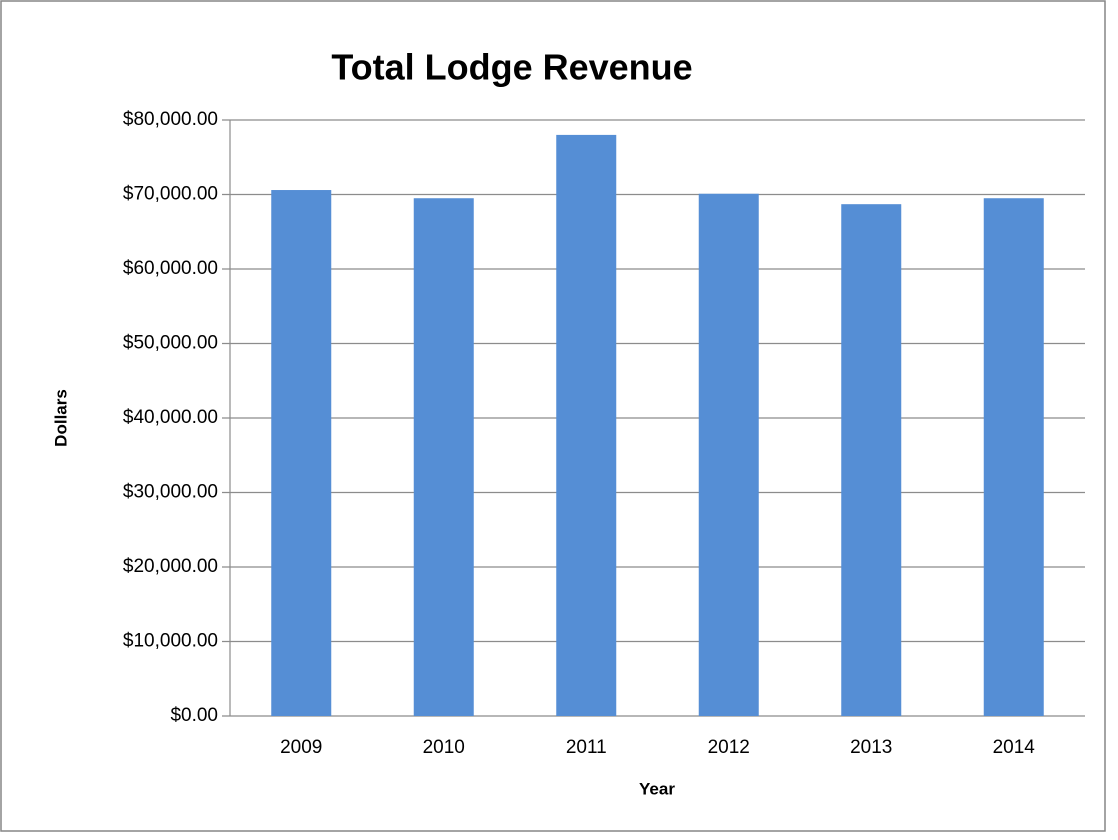  What do you see at coordinates (170, 566) in the screenshot?
I see `y-tick-label: $20,000.00` at bounding box center [170, 566].